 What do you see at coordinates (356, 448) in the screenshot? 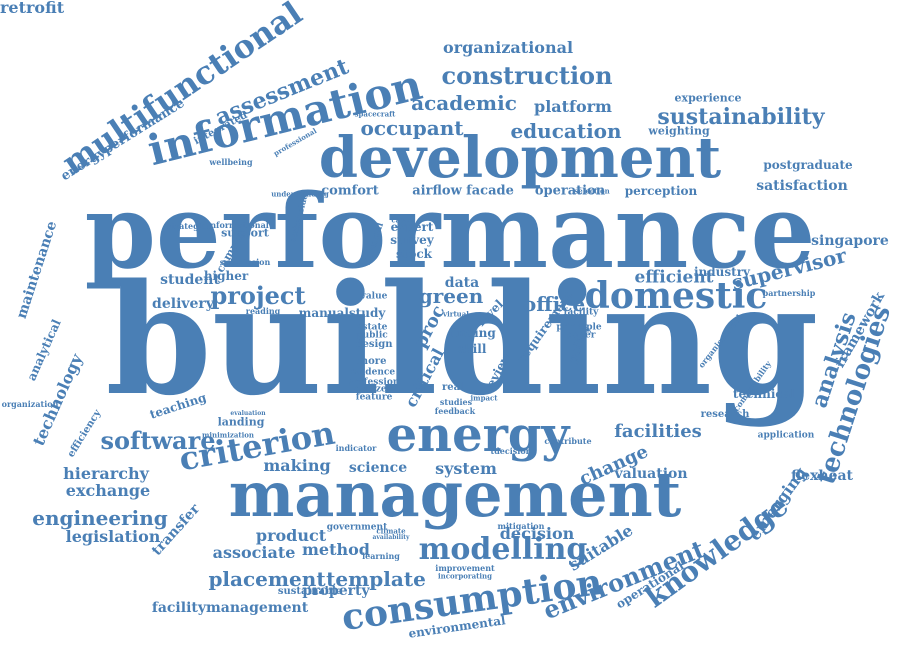
I see `word: indicator` at bounding box center [356, 448].